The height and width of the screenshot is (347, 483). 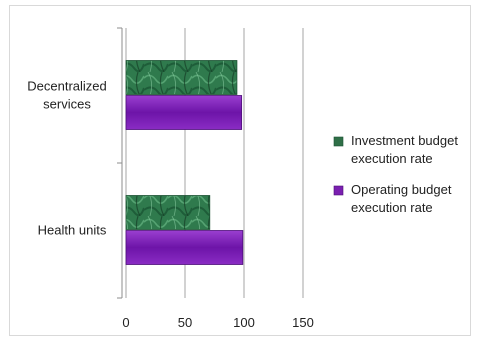 What do you see at coordinates (120, 163) in the screenshot?
I see `axes` at bounding box center [120, 163].